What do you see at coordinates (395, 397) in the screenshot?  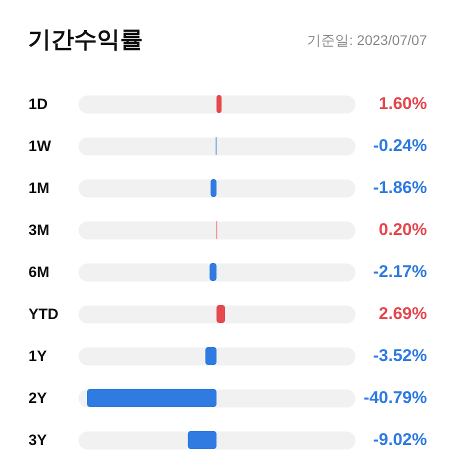 I see `data-label: -40.79%` at bounding box center [395, 397].